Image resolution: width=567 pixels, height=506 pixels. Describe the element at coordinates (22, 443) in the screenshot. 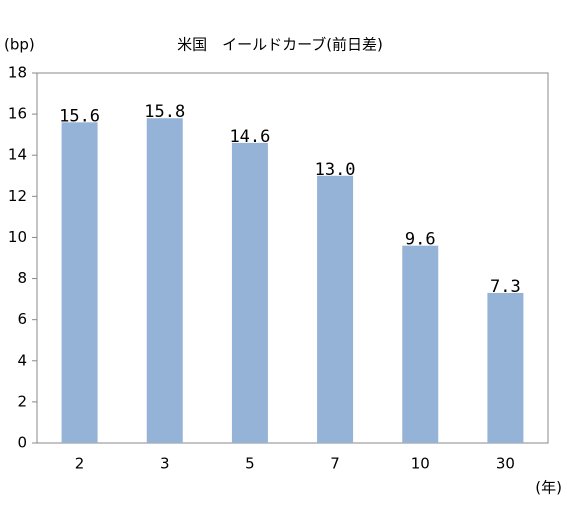

I see `y-tick-label: 0` at that location.